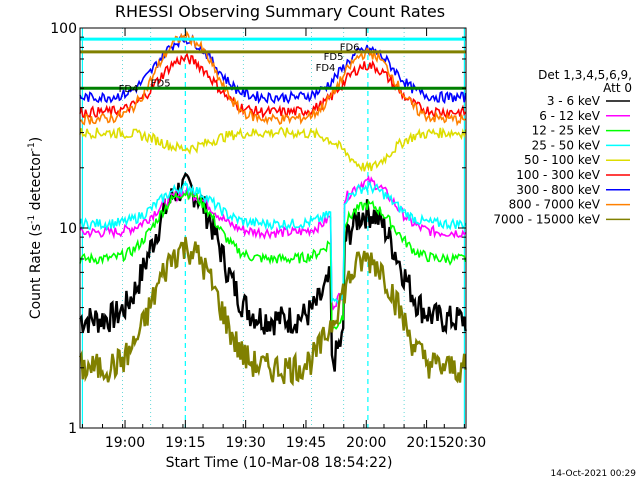 The width and height of the screenshot is (640, 480). I want to click on legend-header-detectors: Det 1,3,4,5,6,9,, so click(585, 75).